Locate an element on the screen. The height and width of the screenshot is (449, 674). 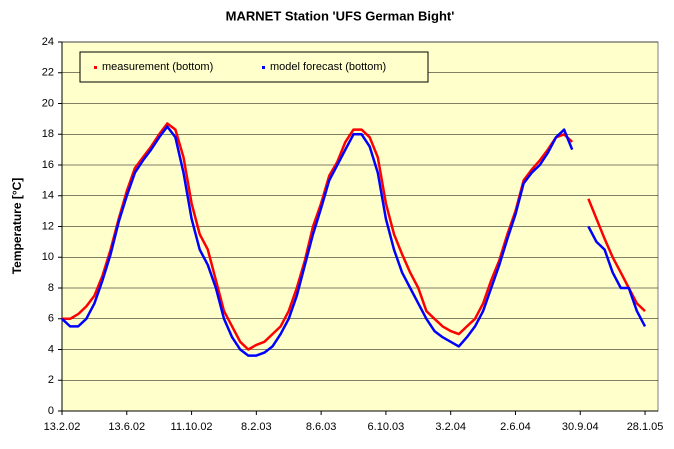
y-tick-label: 6 is located at coordinates (51, 319).